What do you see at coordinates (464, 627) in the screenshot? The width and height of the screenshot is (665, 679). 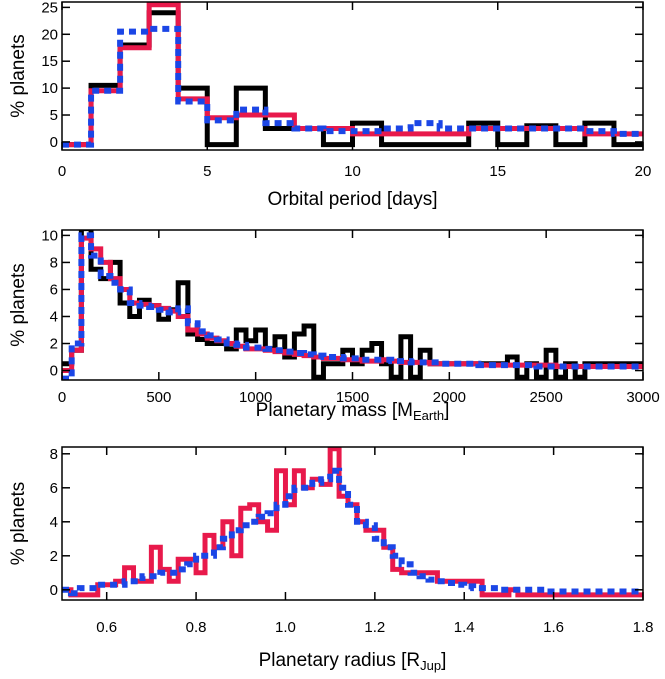 I see `radius-x-tick-label: 1.4` at bounding box center [464, 627].